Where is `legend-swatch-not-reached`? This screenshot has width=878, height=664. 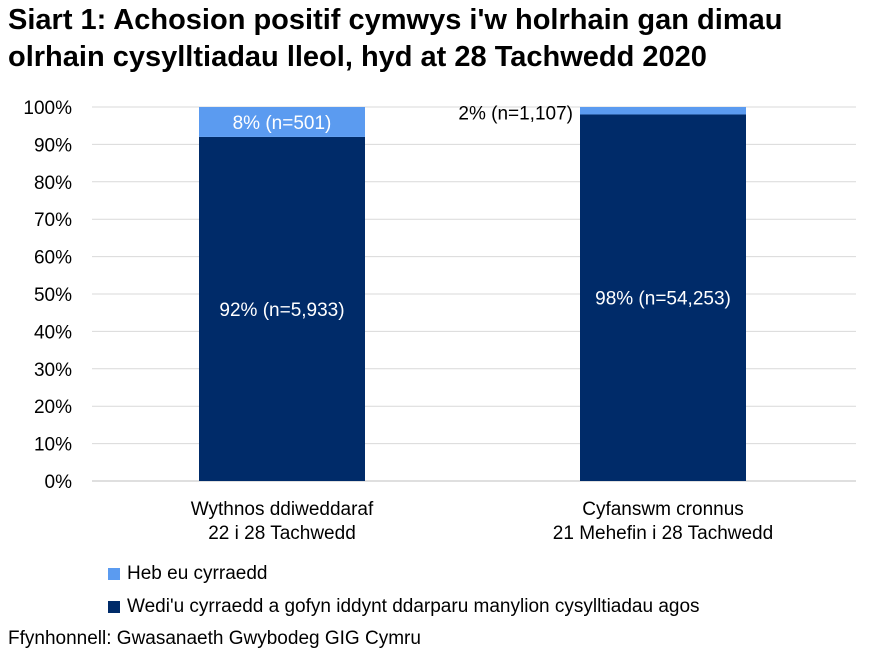 legend-swatch-not-reached is located at coordinates (114, 574).